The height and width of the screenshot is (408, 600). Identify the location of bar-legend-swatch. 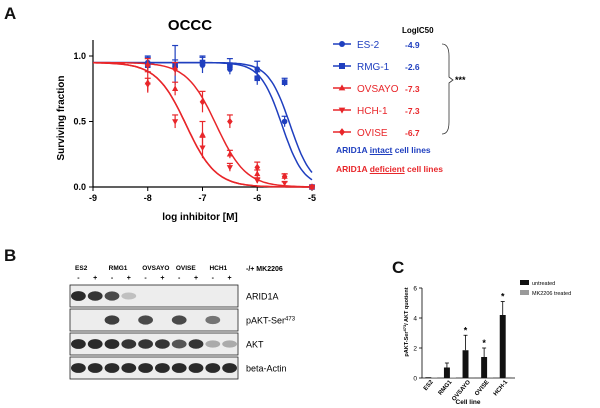
(524, 282).